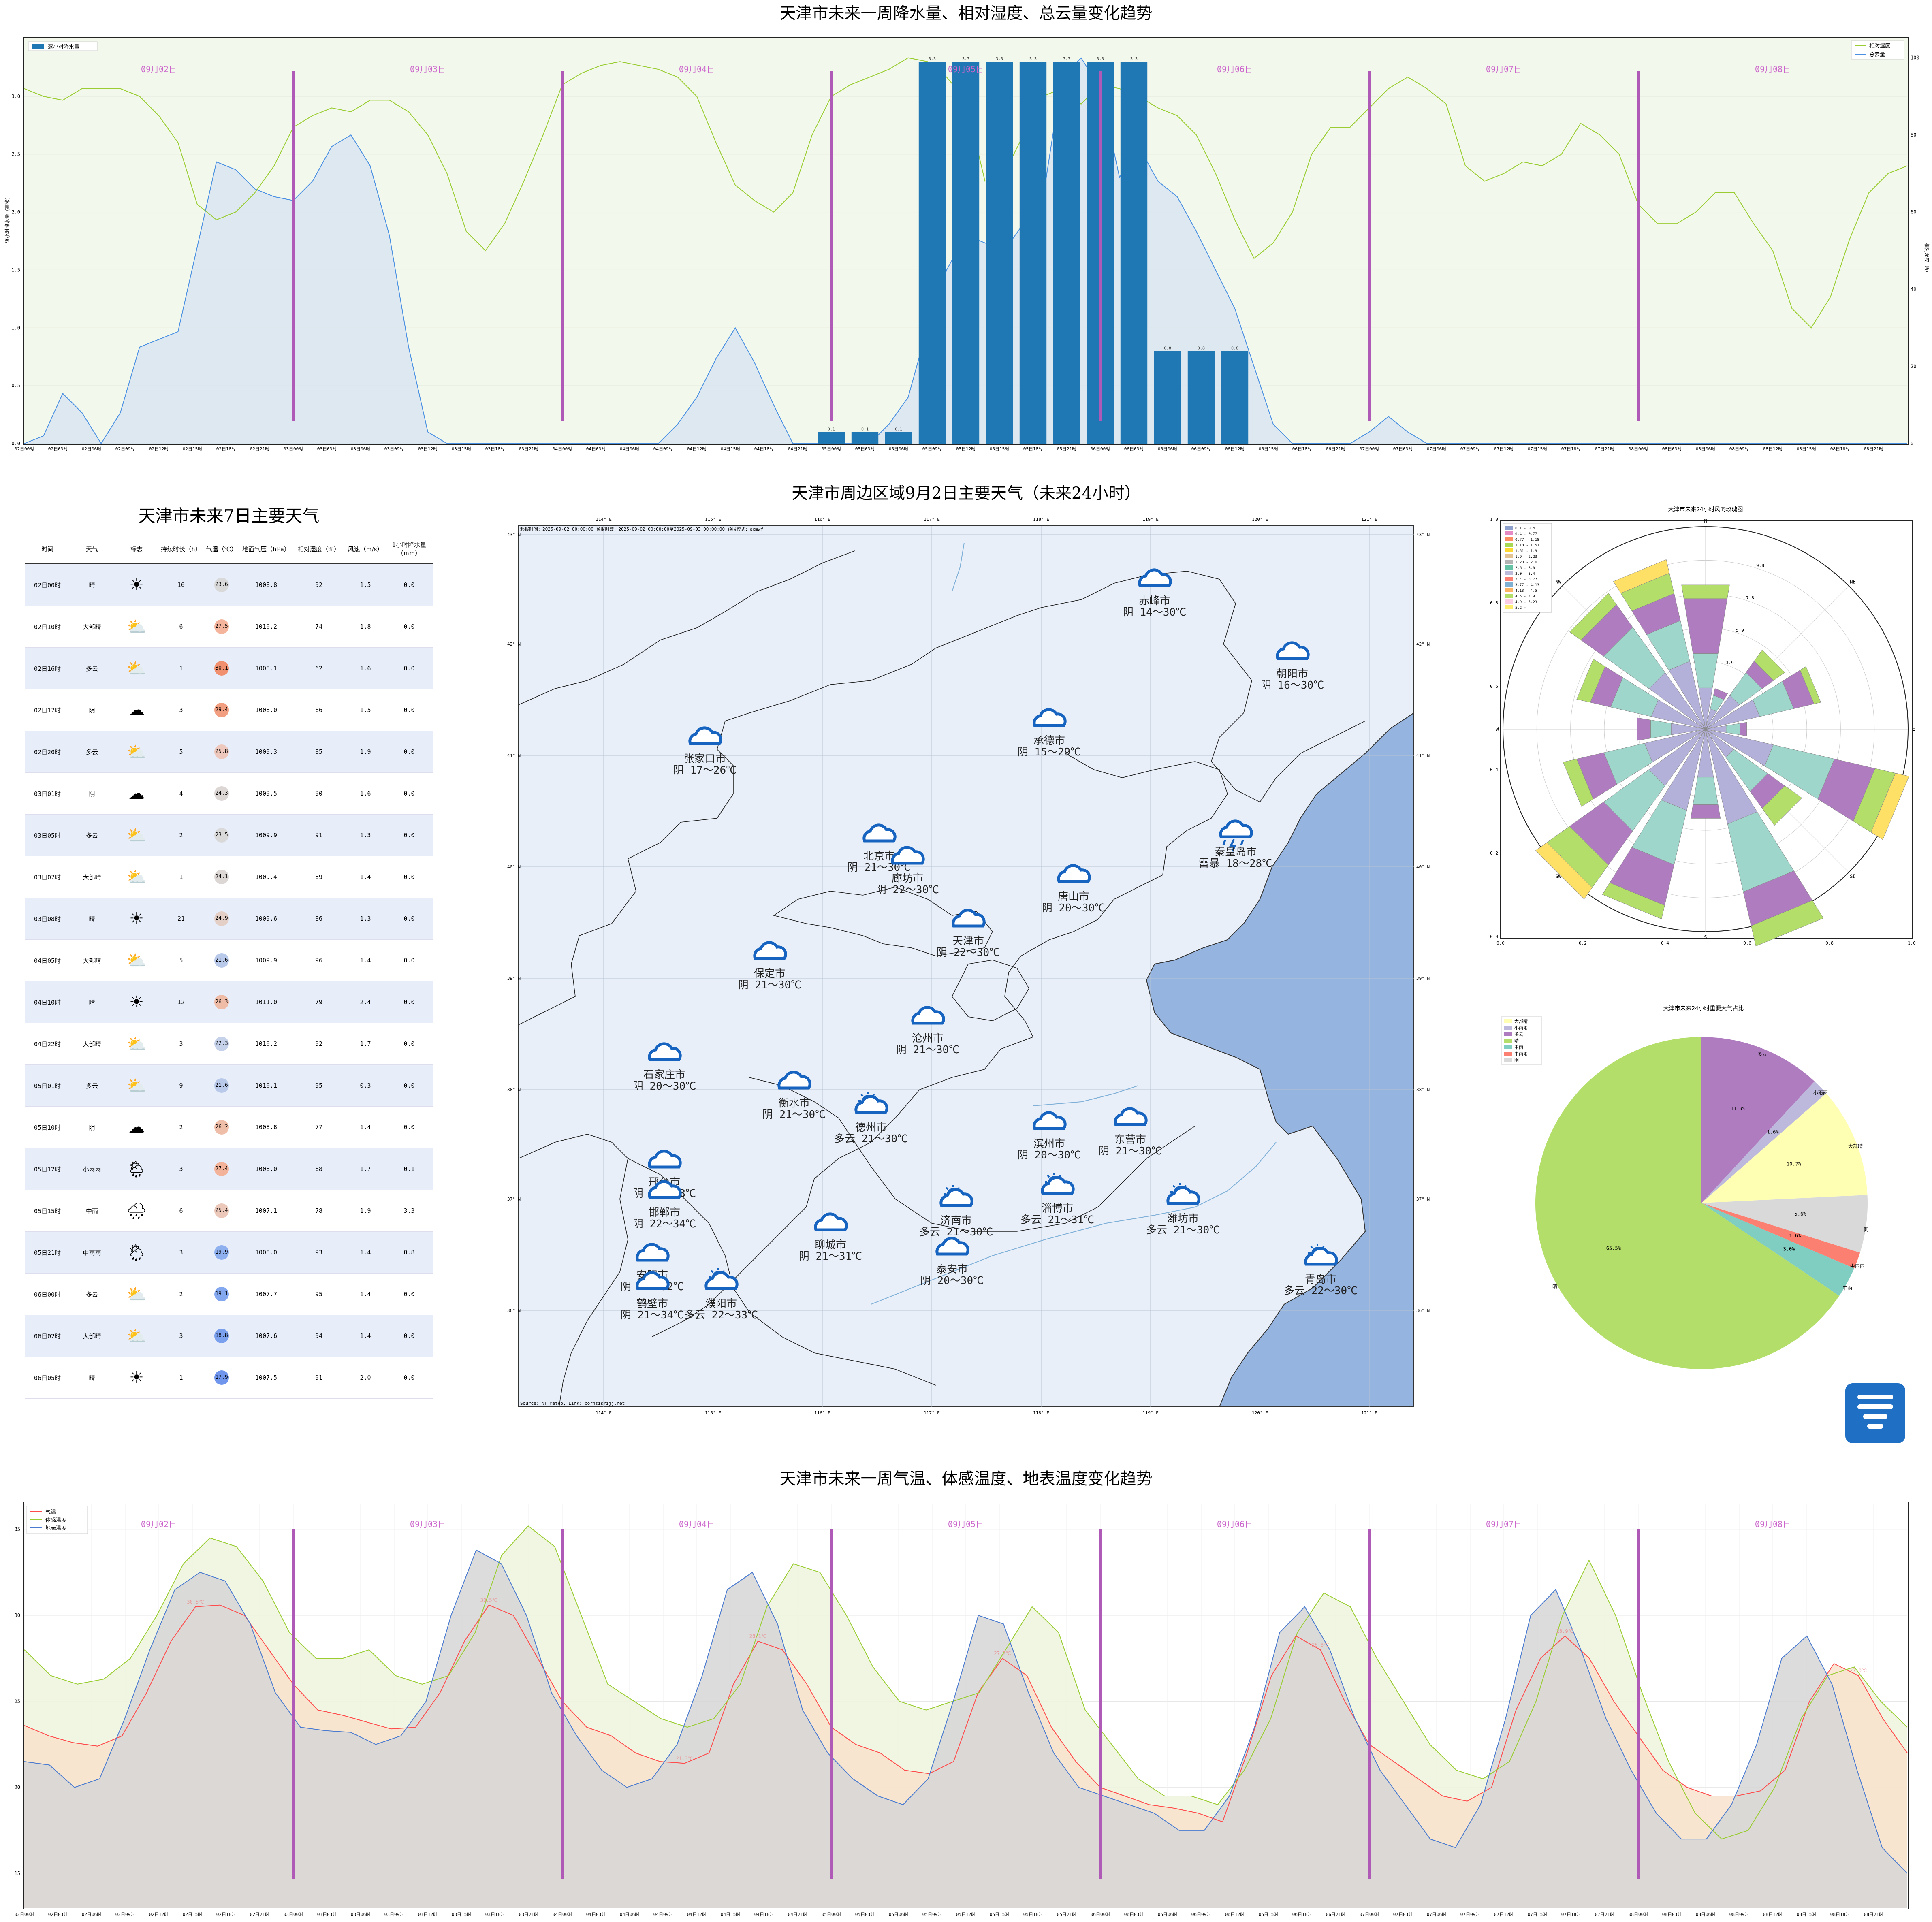 The image size is (1932, 1922). I want to click on temp-dot: 25.4, so click(221, 1211).